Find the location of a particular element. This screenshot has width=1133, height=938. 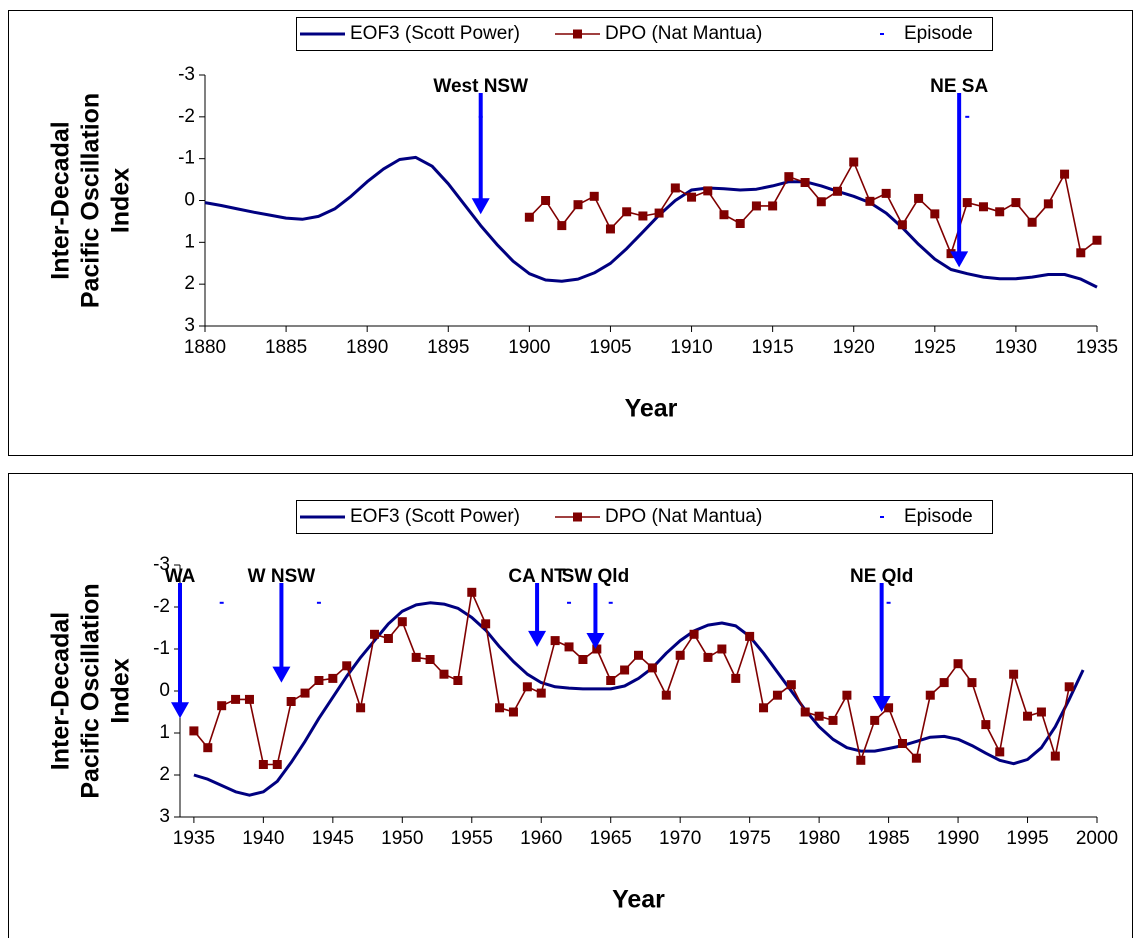

y-tick-label: 3 is located at coordinates (164, 816).